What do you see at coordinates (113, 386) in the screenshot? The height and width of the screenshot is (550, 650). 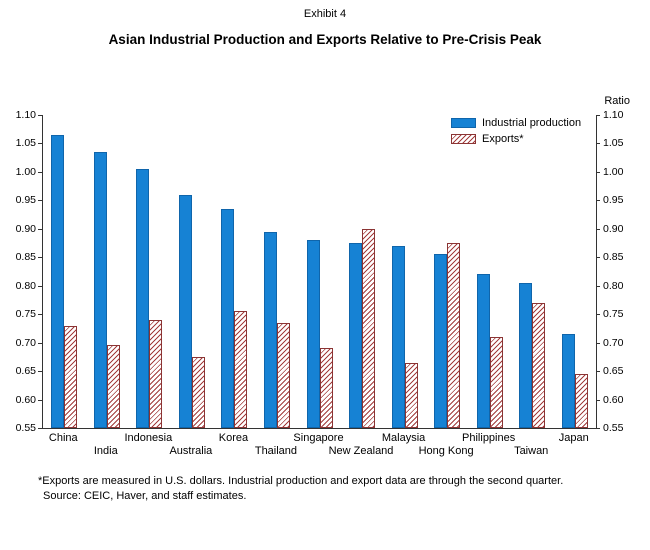 I see `bar-exports-india` at bounding box center [113, 386].